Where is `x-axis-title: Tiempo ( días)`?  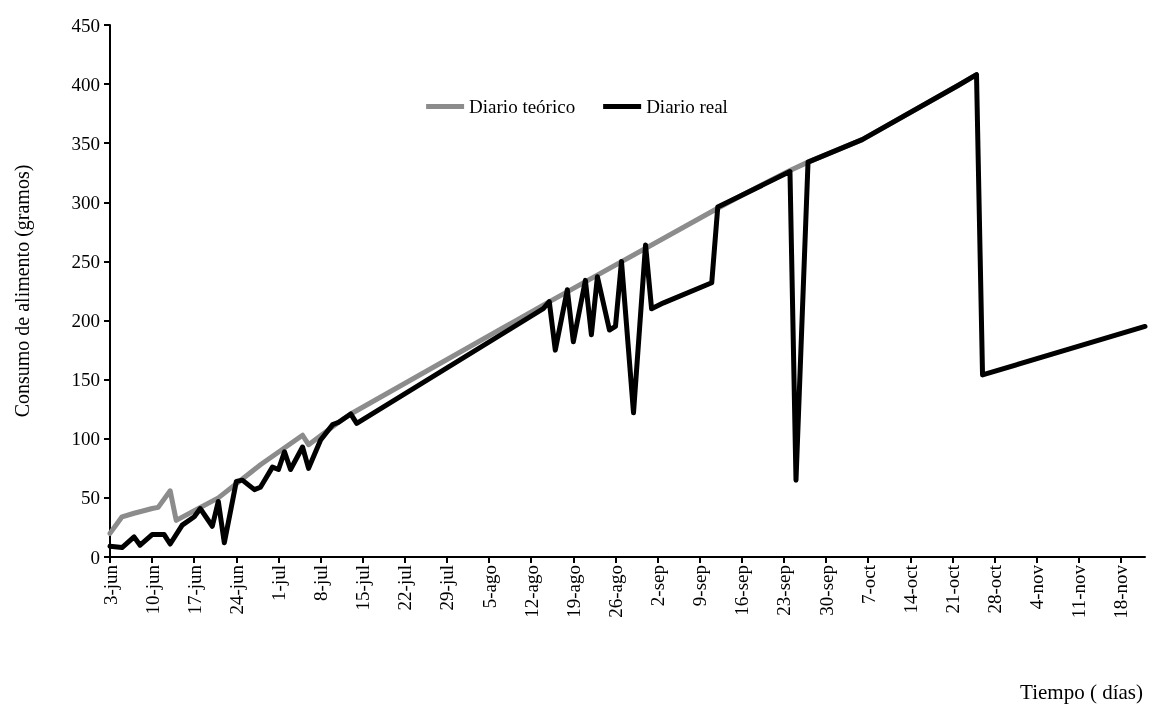
x-axis-title: Tiempo ( días) is located at coordinates (1082, 691).